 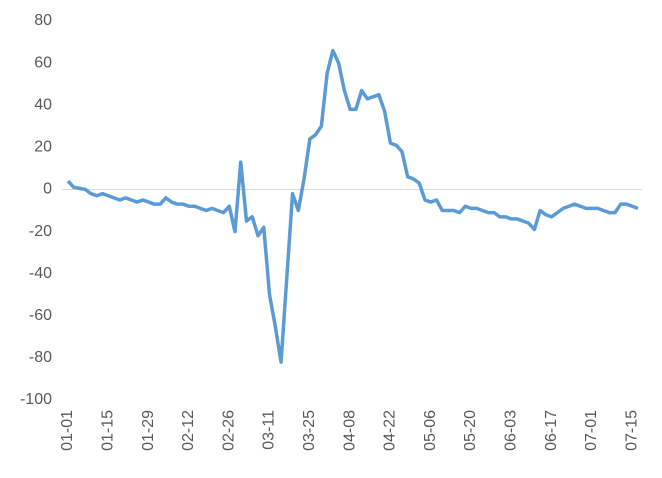 What do you see at coordinates (269, 430) in the screenshot?
I see `x-tick-label: 03-11` at bounding box center [269, 430].